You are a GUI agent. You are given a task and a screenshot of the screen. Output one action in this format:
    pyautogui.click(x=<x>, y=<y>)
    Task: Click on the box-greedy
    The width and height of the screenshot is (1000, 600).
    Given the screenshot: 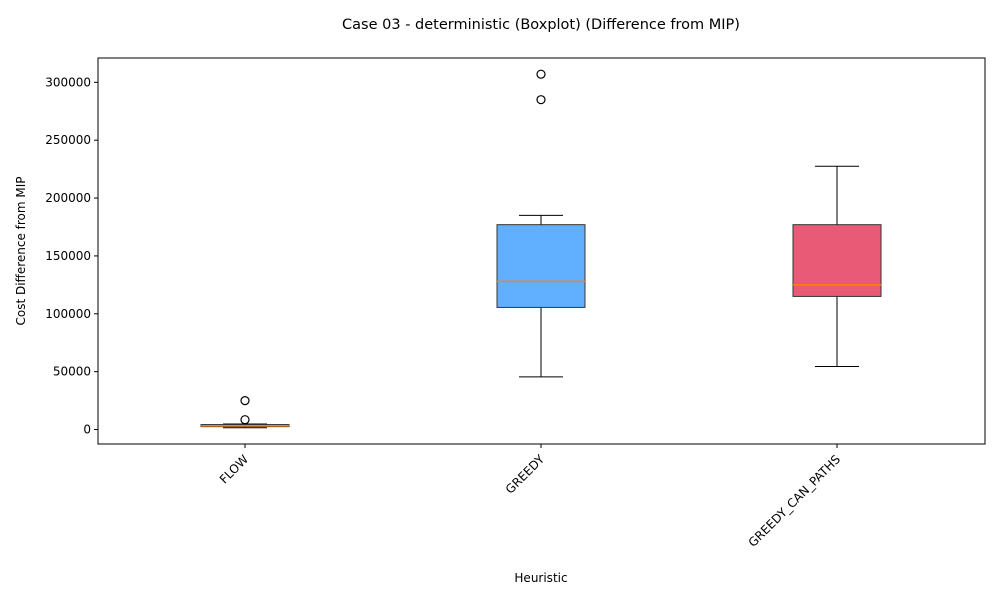 What is the action you would take?
    pyautogui.click(x=541, y=223)
    